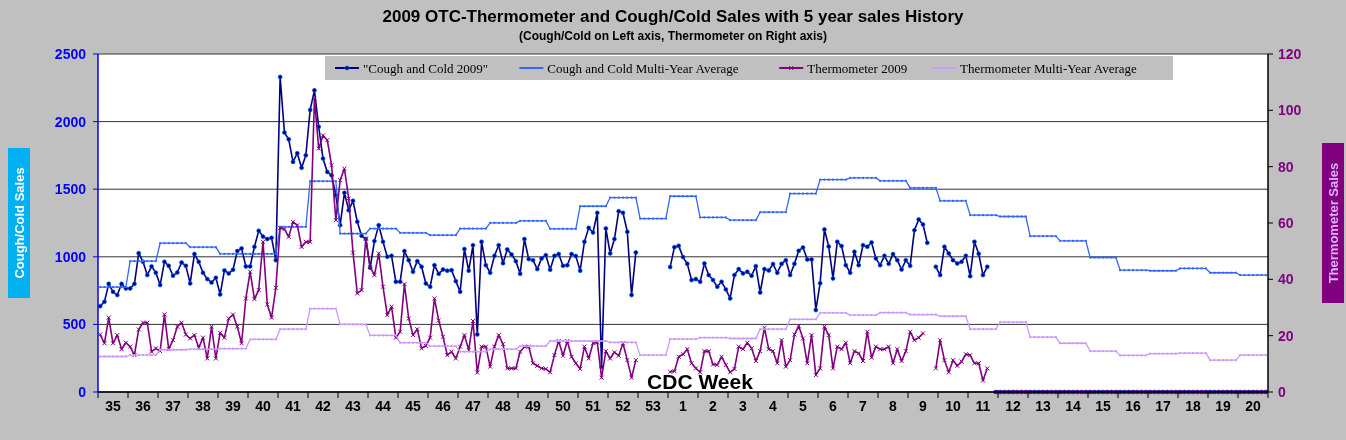 Image resolution: width=1346 pixels, height=440 pixels. I want to click on x-tick-label: 39, so click(233, 406).